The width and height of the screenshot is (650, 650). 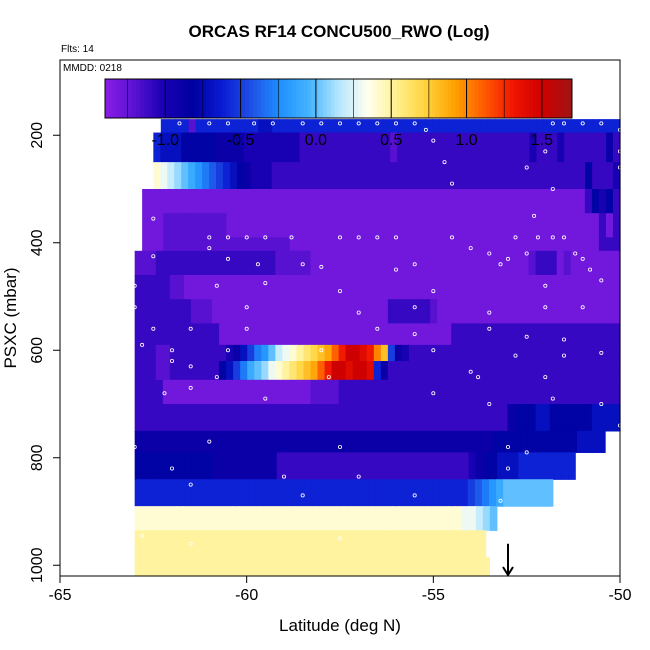 What do you see at coordinates (92, 68) in the screenshot?
I see `date-annotation: MMDD: 0218` at bounding box center [92, 68].